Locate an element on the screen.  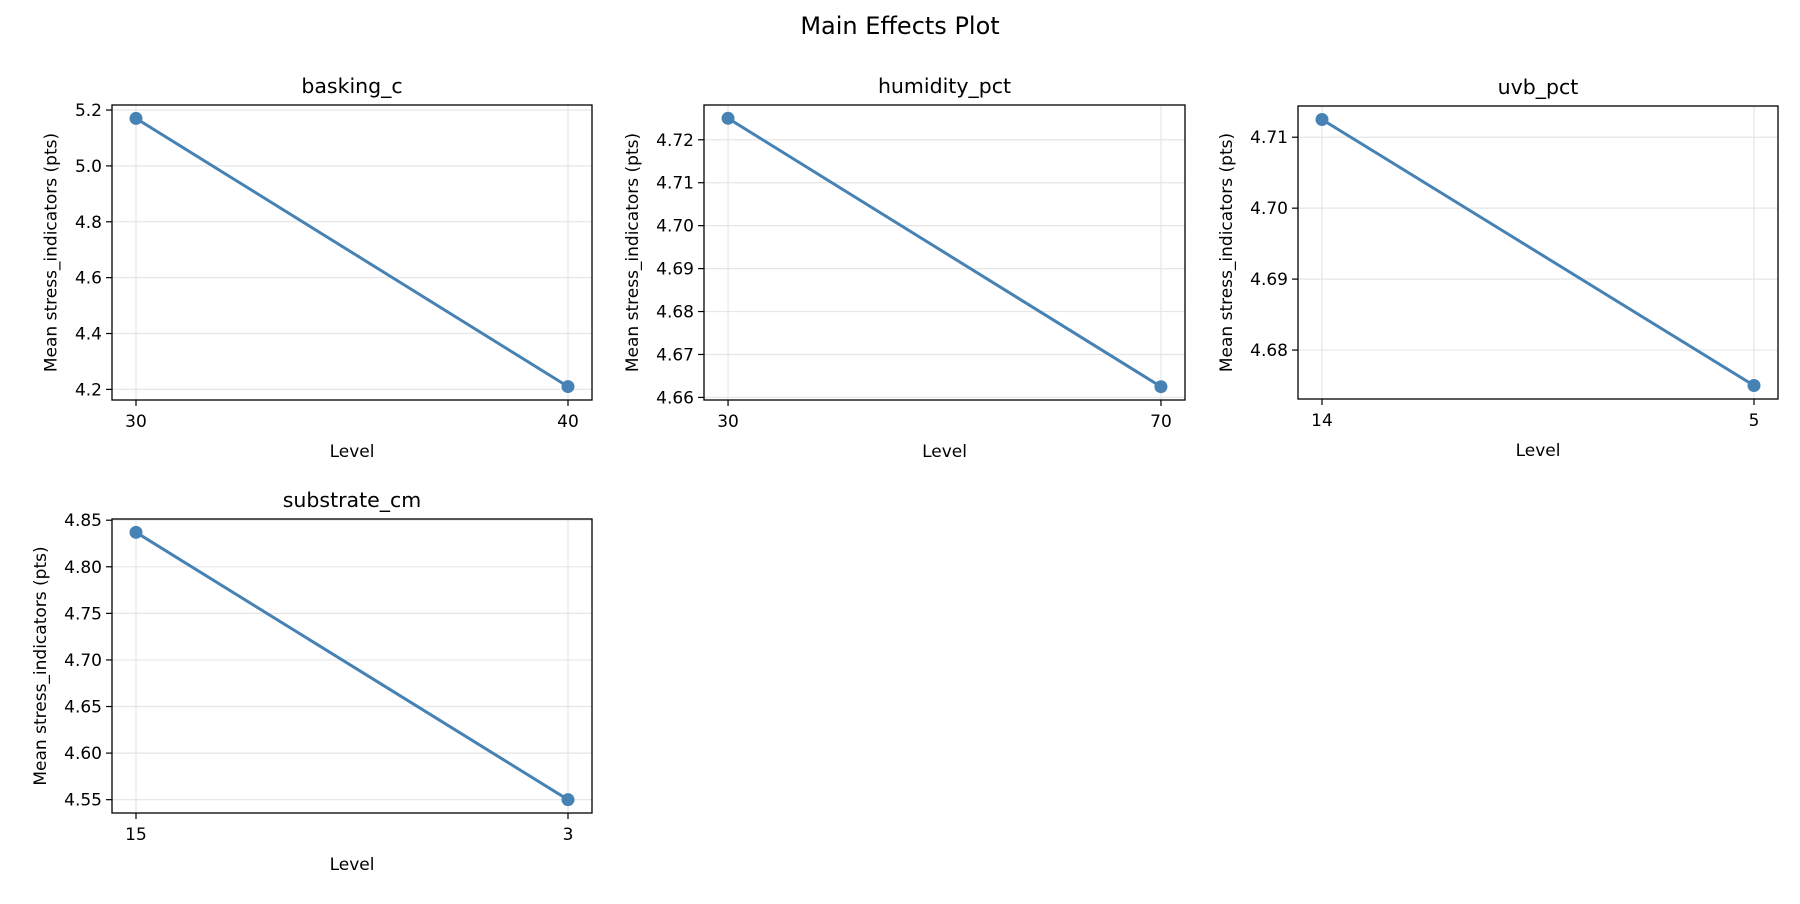
x-tick-label: 40 is located at coordinates (568, 422).